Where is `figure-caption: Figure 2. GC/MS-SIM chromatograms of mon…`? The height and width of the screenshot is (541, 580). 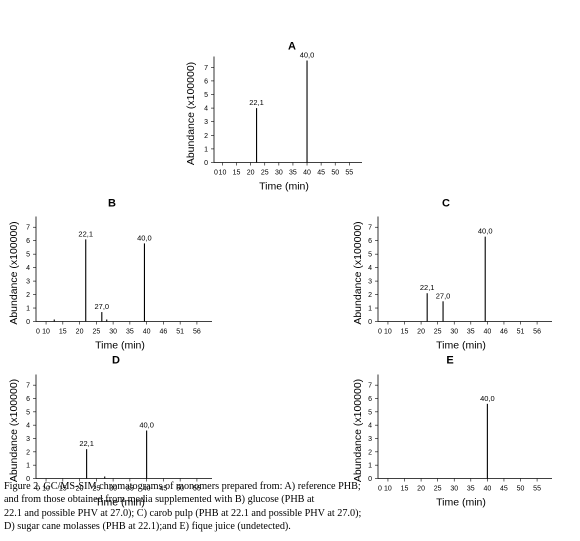
figure-caption: Figure 2. GC/MS-SIM chromatograms of mon… is located at coordinates (290, 506).